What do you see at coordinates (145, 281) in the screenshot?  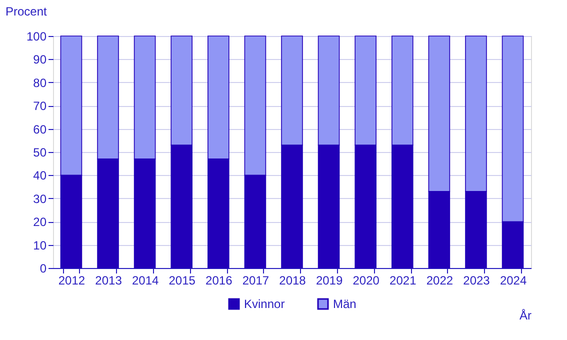 I see `x-tick-label: 2014` at bounding box center [145, 281].